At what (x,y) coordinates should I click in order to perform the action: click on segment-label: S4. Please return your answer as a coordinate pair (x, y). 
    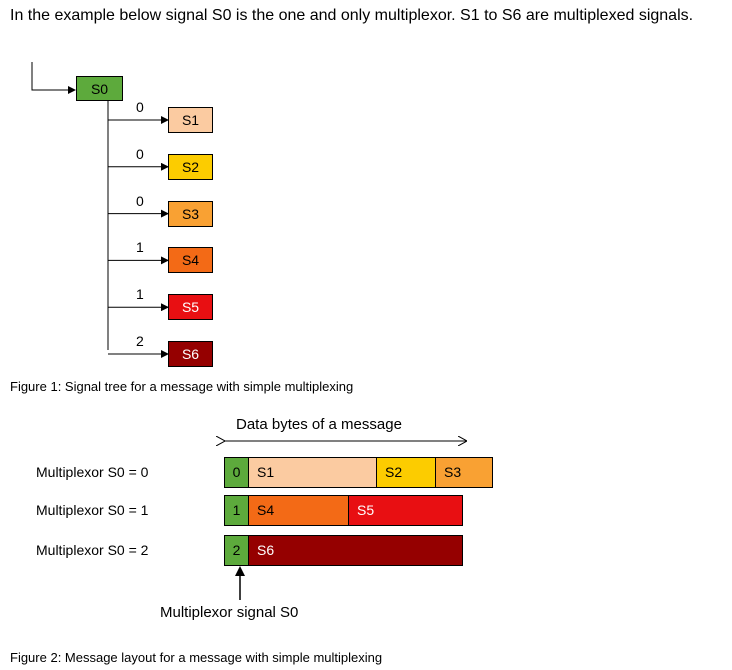
    Looking at the image, I should click on (266, 510).